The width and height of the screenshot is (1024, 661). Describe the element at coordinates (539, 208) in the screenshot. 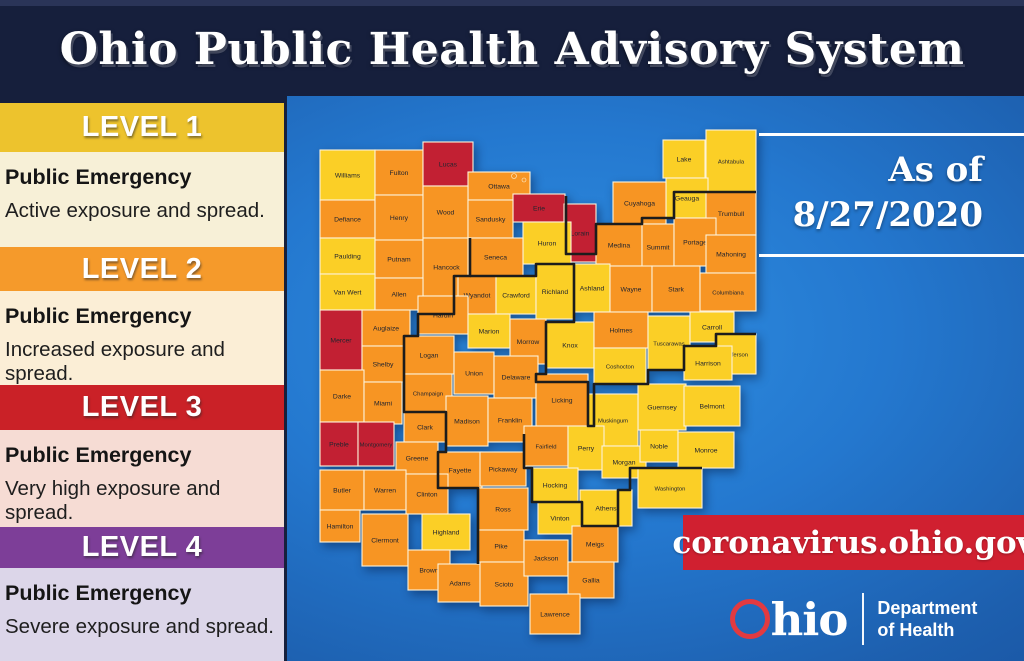

I see `county-erie` at that location.